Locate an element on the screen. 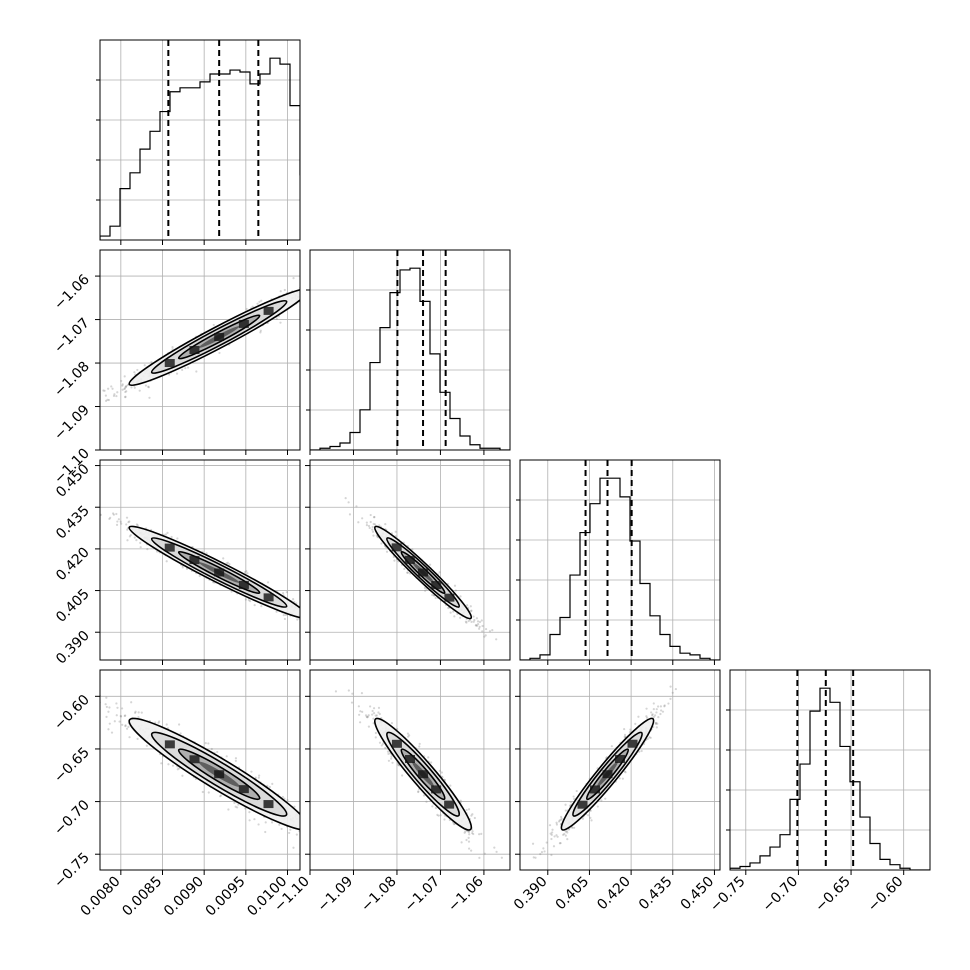 The height and width of the screenshot is (970, 970). density-core-cell is located at coordinates (268, 310).